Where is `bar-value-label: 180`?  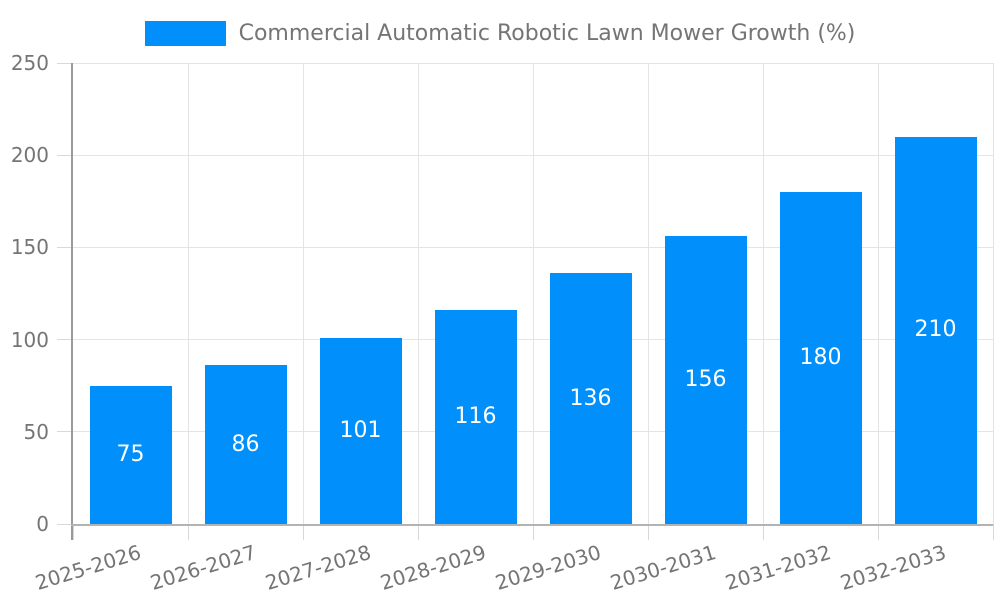 bar-value-label: 180 is located at coordinates (820, 358).